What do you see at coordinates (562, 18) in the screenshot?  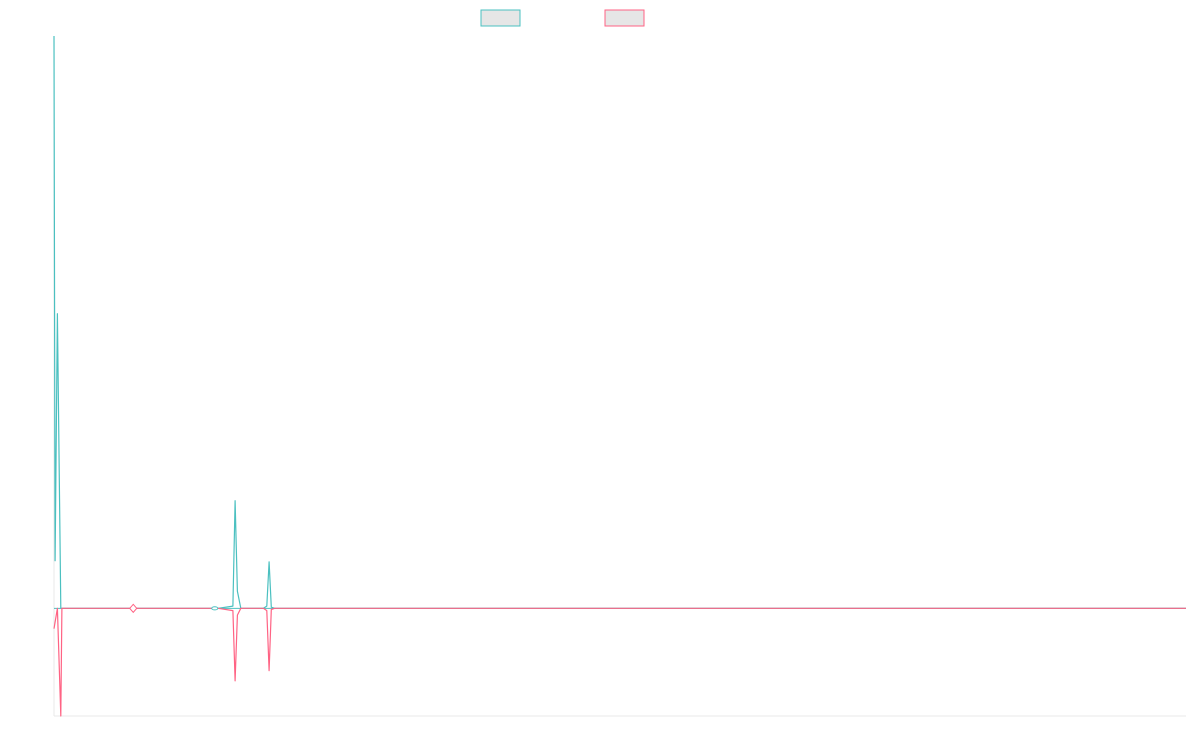 I see `legend` at bounding box center [562, 18].